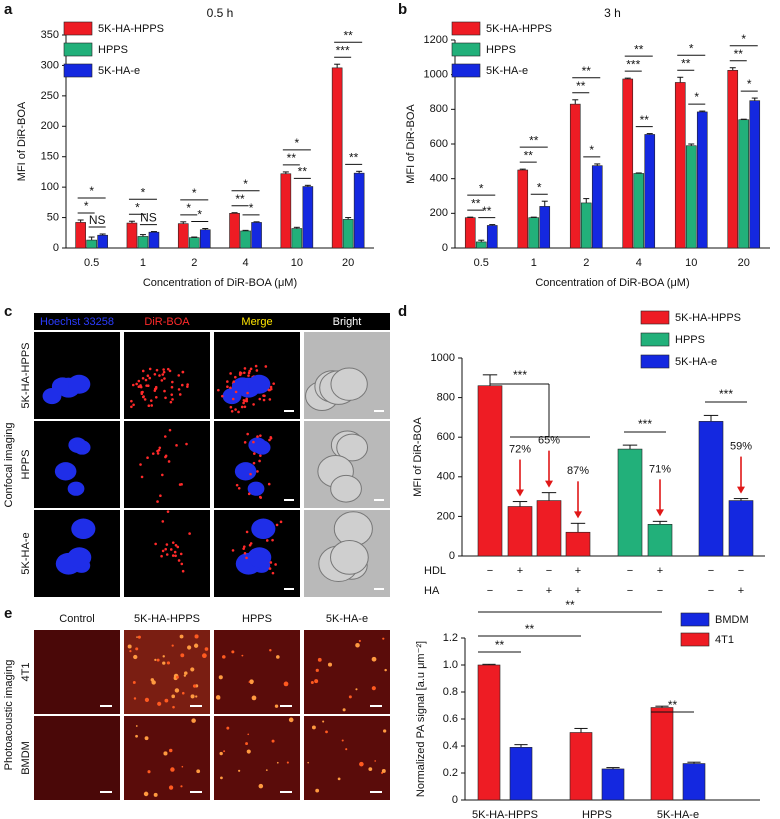 The height and width of the screenshot is (819, 780). Describe the element at coordinates (348, 263) in the screenshot. I see `x-tick-label: 20` at that location.